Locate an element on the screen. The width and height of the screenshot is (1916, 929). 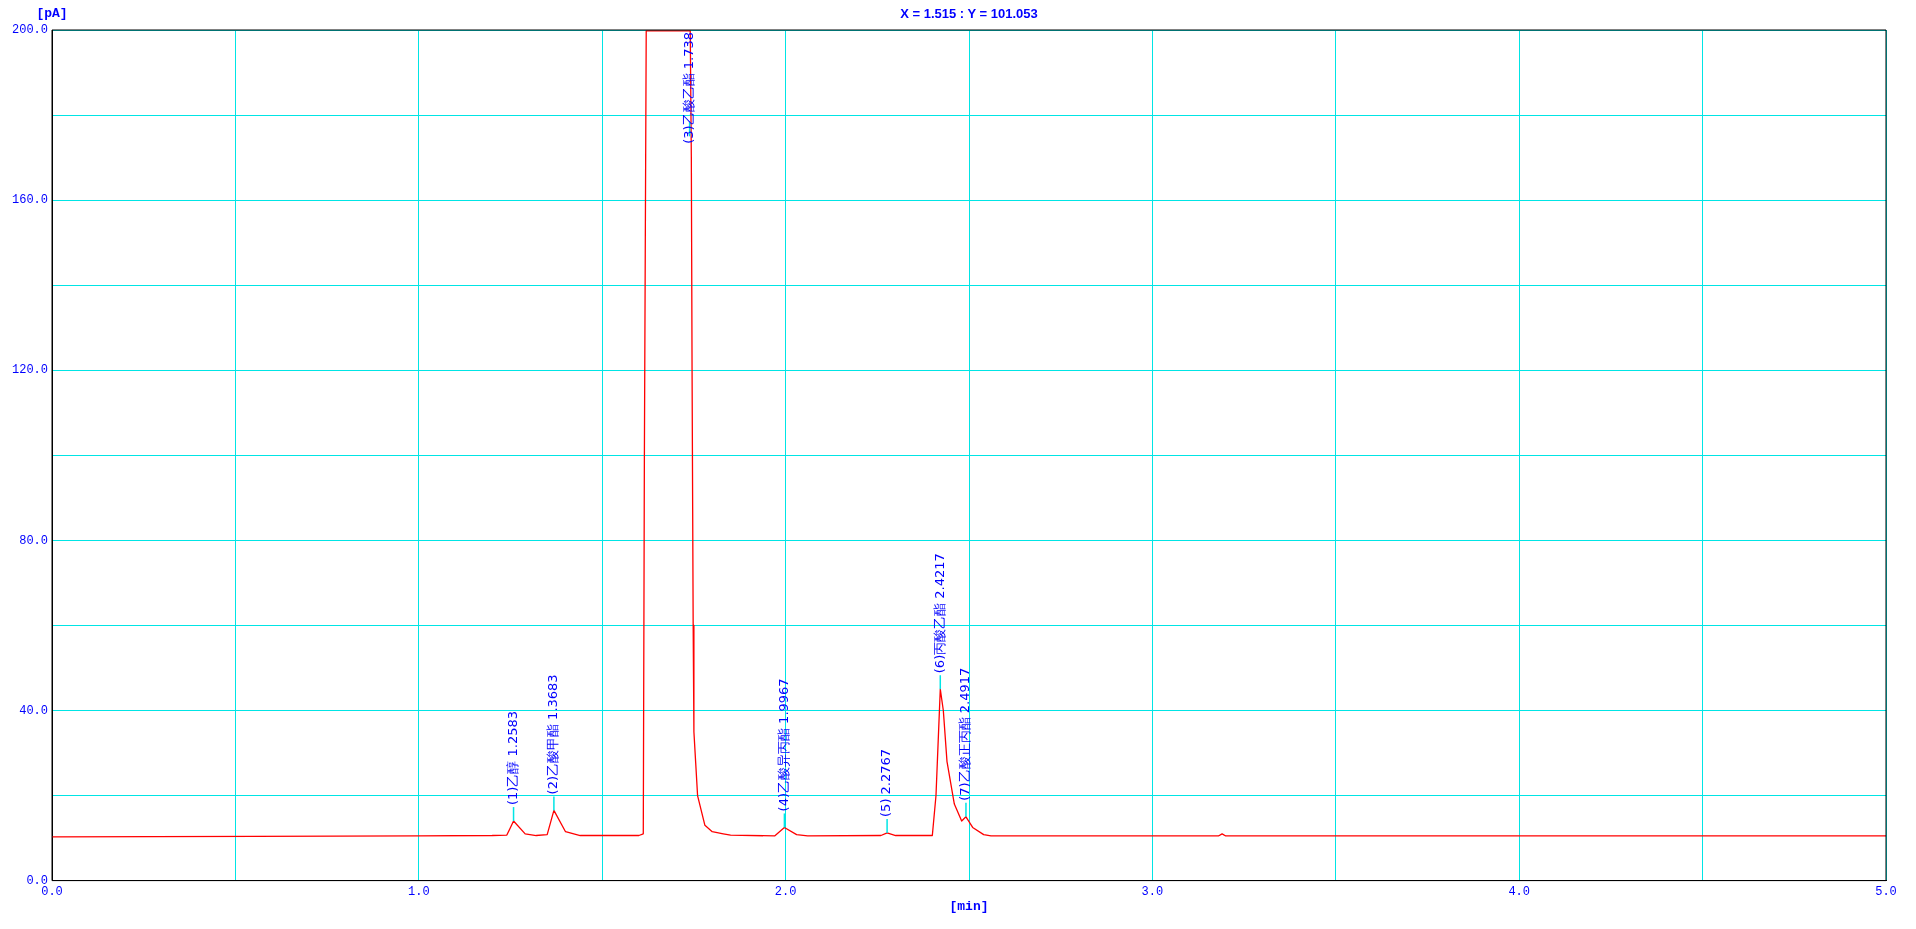
annotation: (5) 2.2767 is located at coordinates (886, 782).